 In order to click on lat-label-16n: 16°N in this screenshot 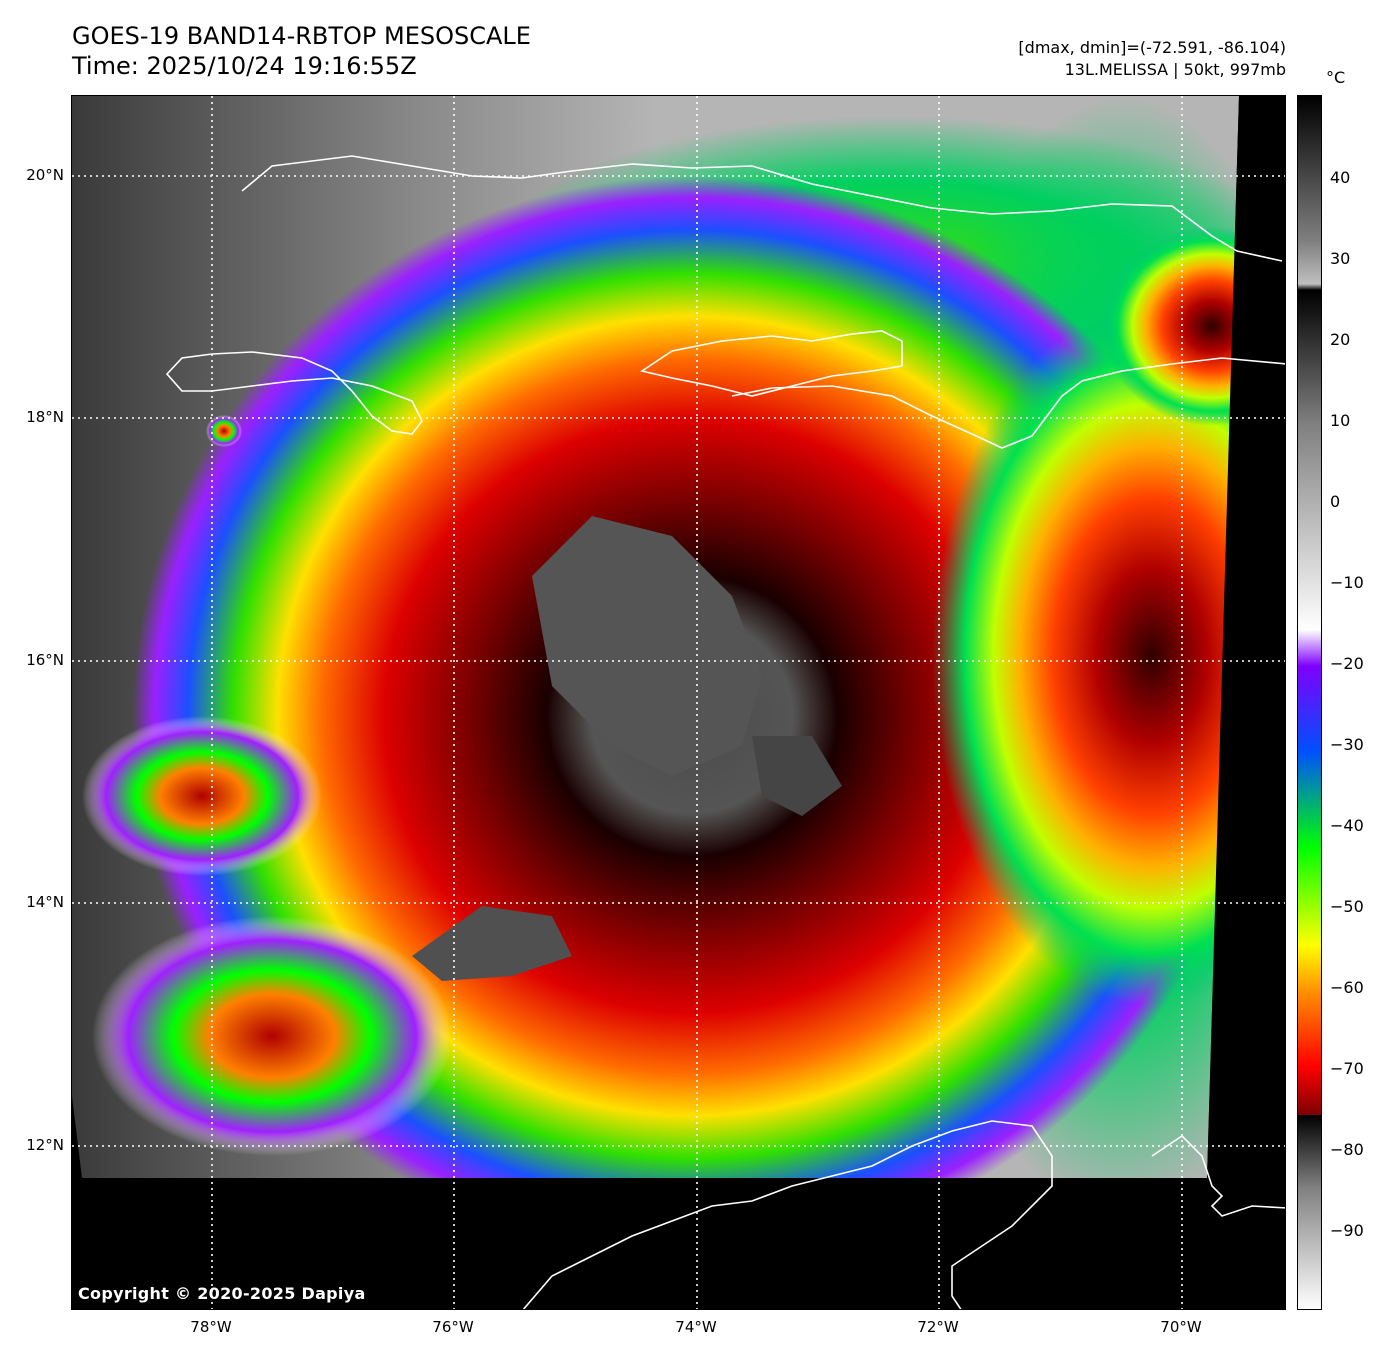, I will do `click(45, 660)`.